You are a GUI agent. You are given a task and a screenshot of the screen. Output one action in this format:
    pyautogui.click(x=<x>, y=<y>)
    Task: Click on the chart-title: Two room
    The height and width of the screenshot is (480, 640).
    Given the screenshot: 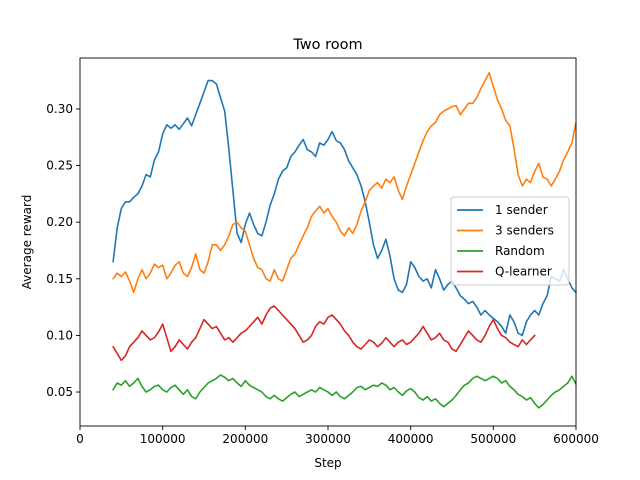 What is the action you would take?
    pyautogui.click(x=327, y=45)
    